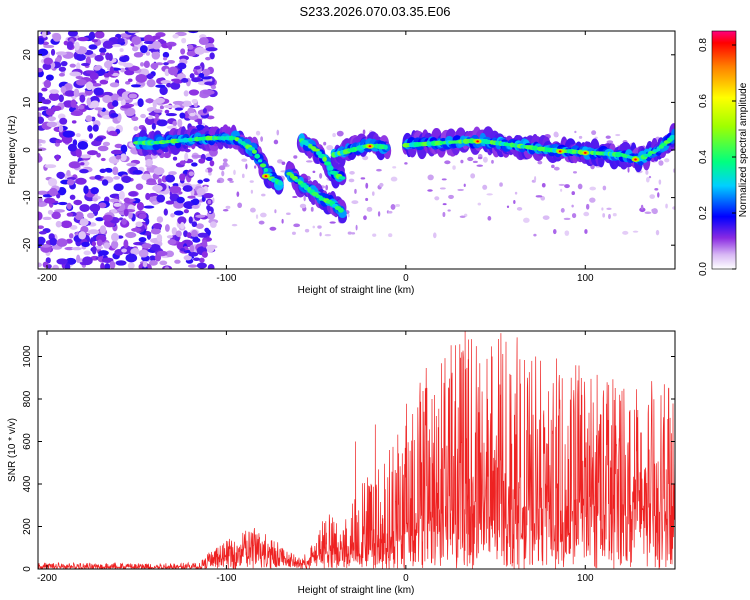 Image resolution: width=750 pixels, height=600 pixels. Describe the element at coordinates (356, 290) in the screenshot. I see `spectrogram-x-label: Height of straight line (km)` at that location.